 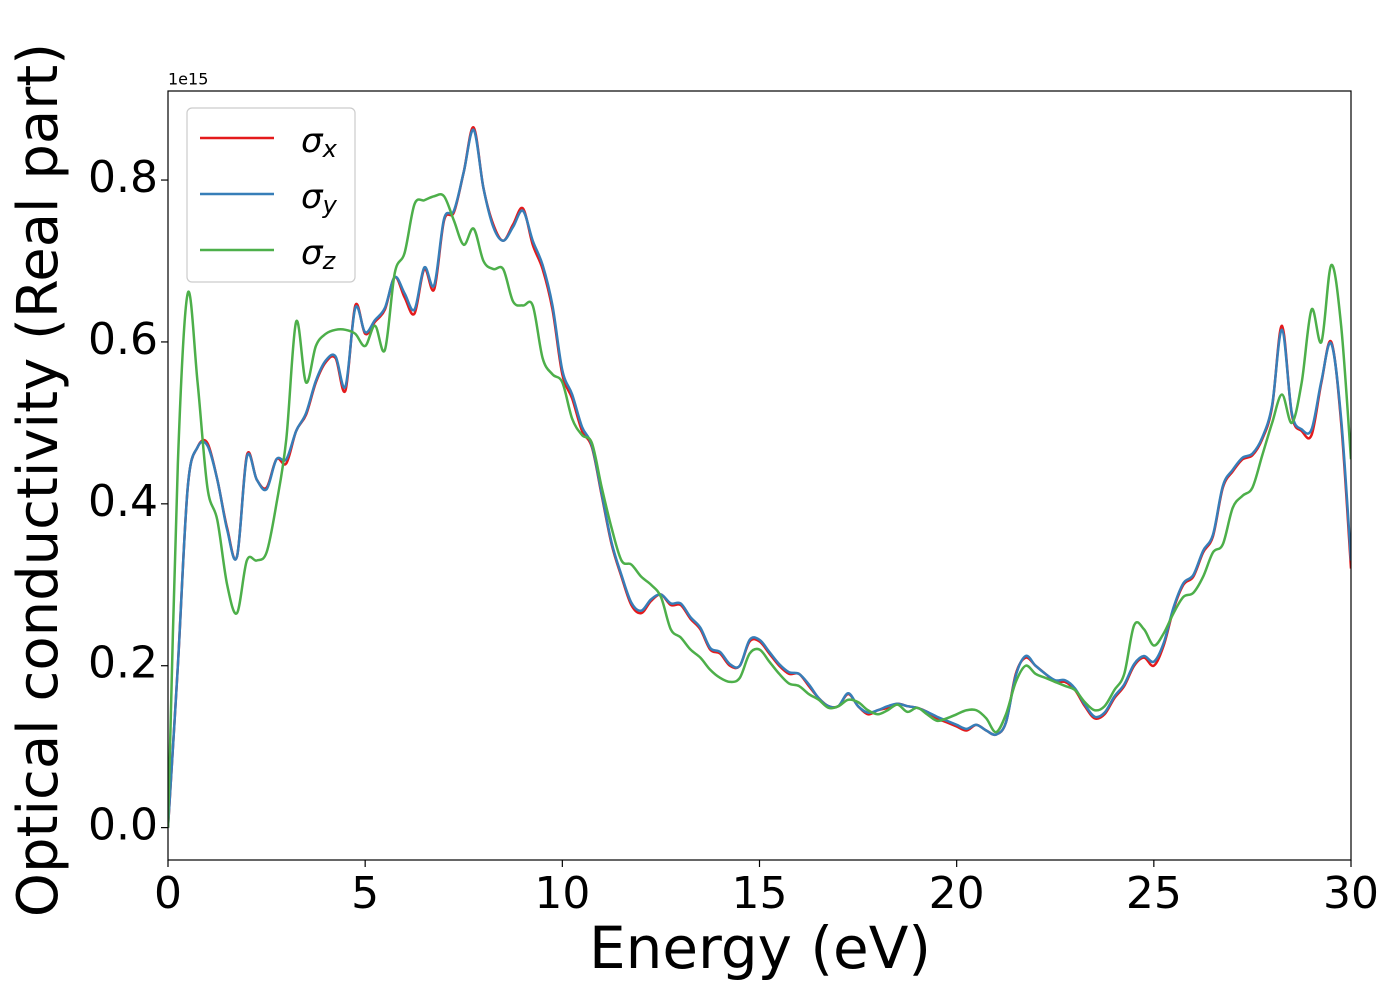 What do you see at coordinates (760, 948) in the screenshot?
I see `x-axis-label: Energy (eV)` at bounding box center [760, 948].